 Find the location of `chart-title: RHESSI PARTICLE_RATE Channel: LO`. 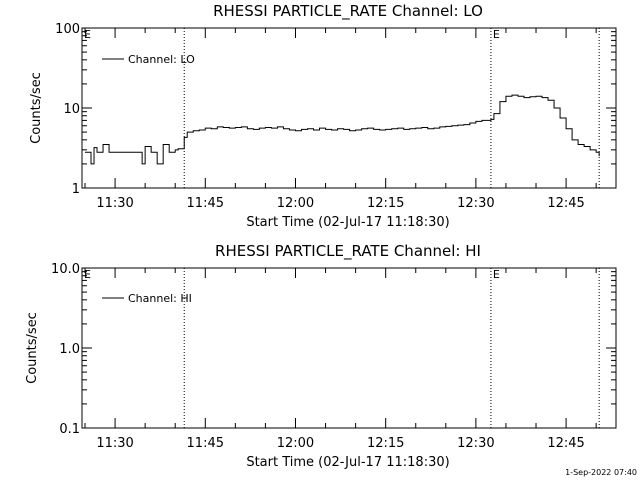

chart-title: RHESSI PARTICLE_RATE Channel: LO is located at coordinates (348, 11).